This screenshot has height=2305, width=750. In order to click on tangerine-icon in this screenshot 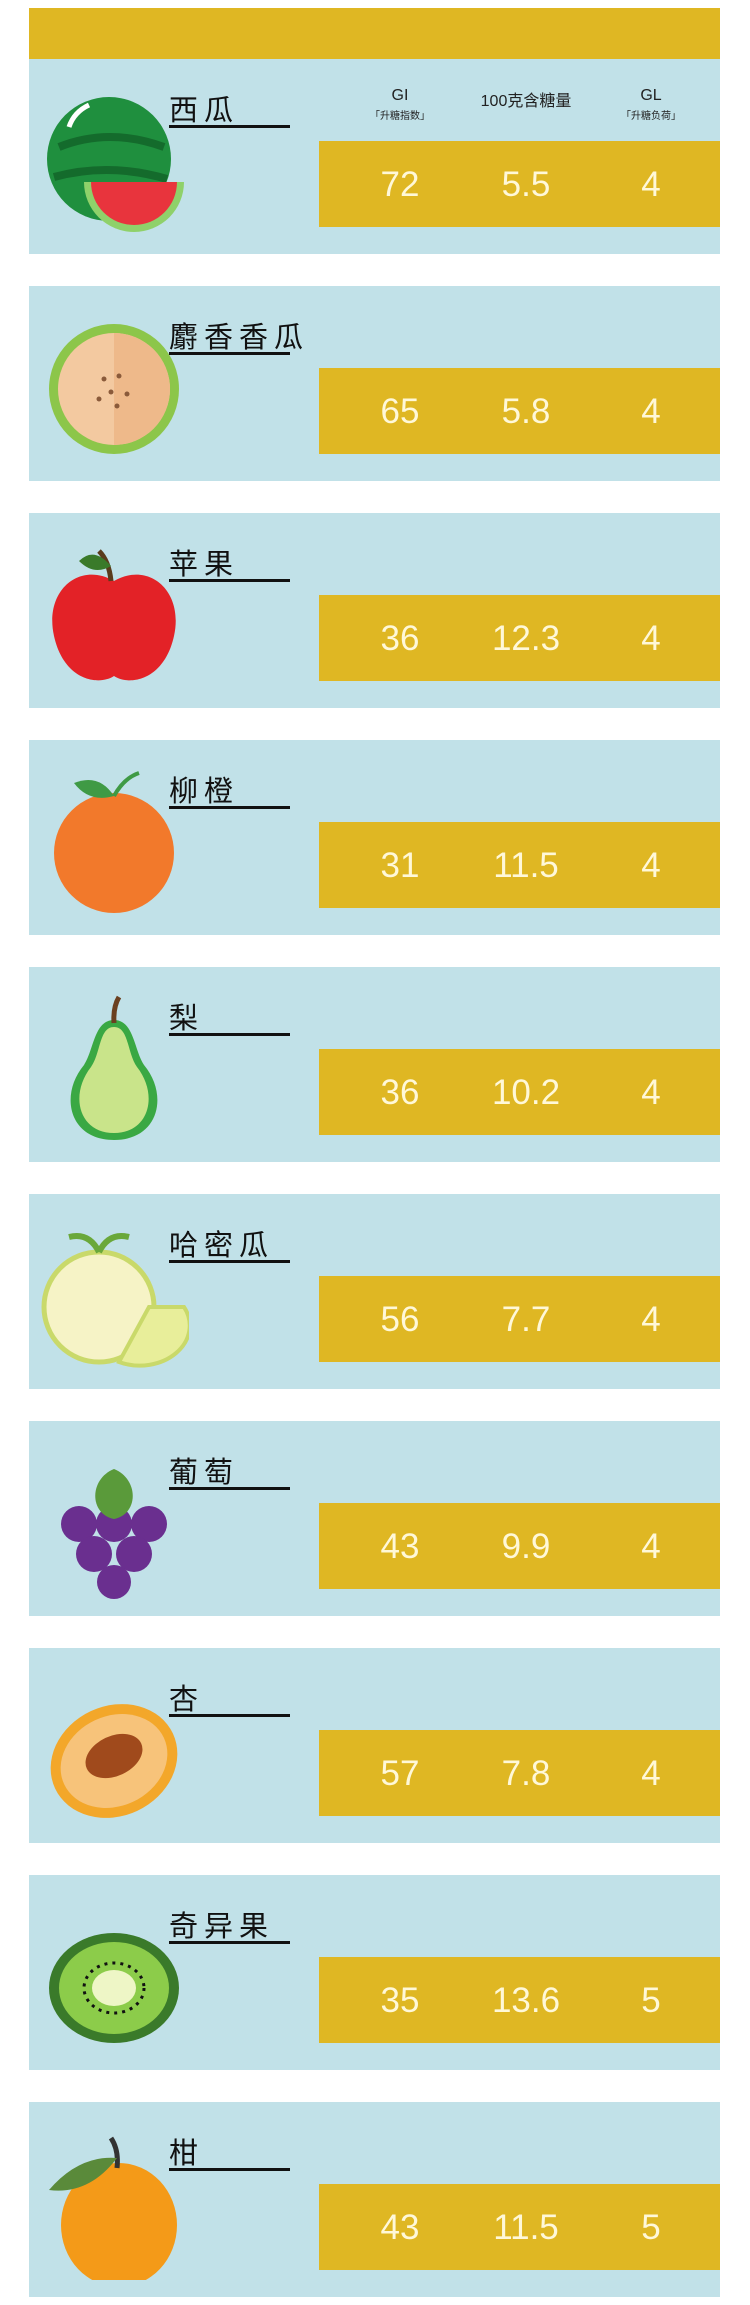, I will do `click(113, 2208)`.